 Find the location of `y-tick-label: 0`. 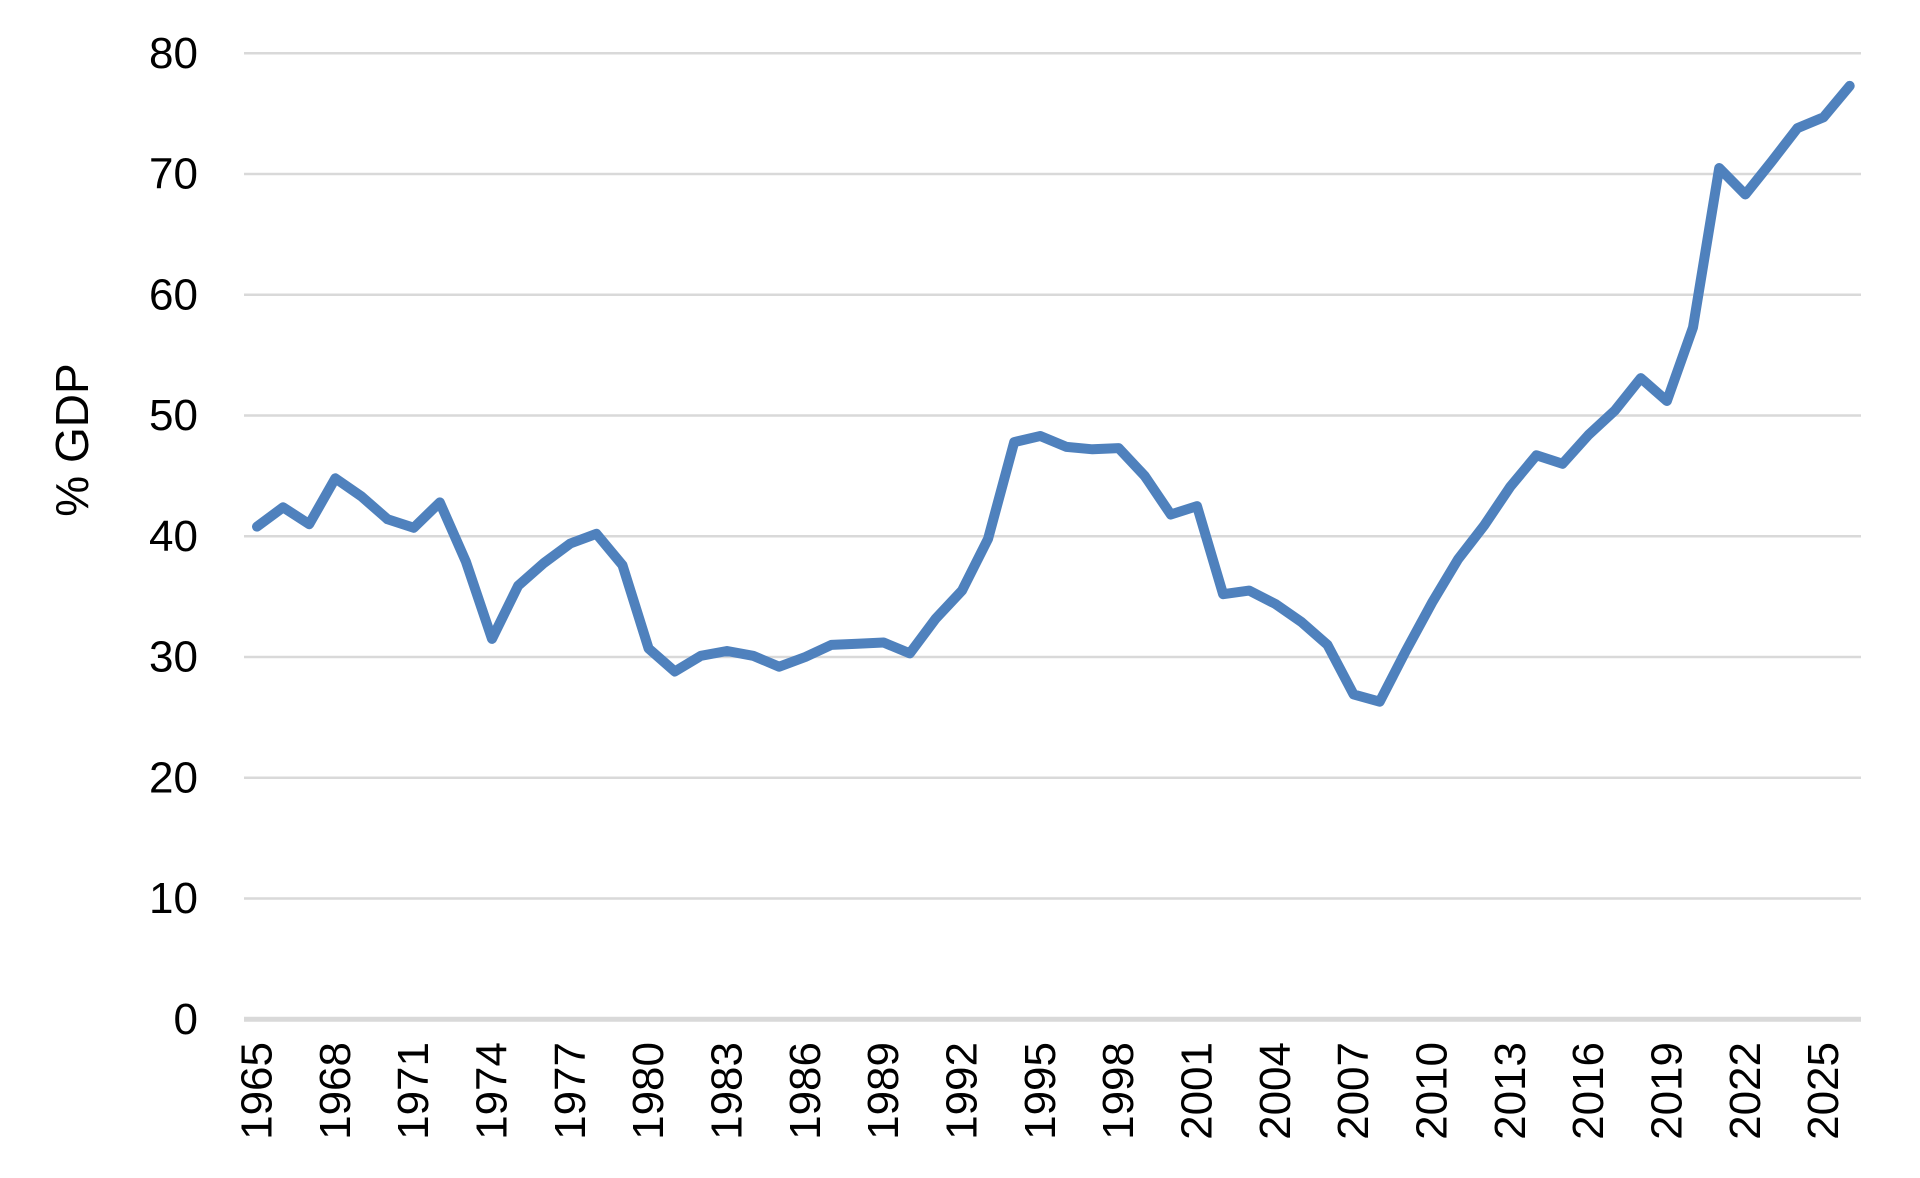

y-tick-label: 0 is located at coordinates (186, 1019).